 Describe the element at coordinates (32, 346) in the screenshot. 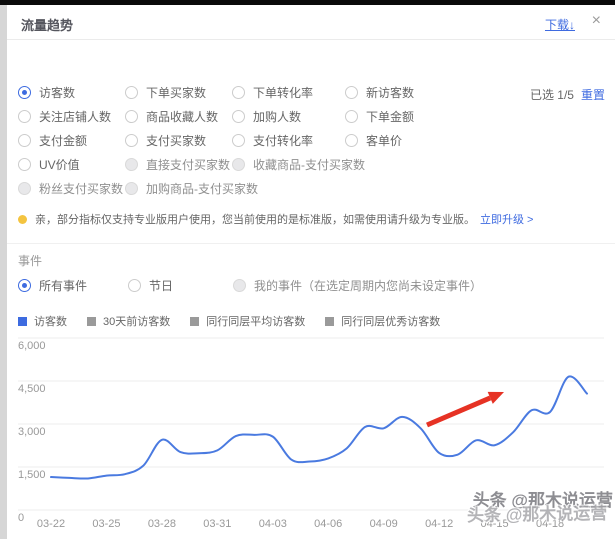

I see `y-axis-tick-label: 6,000` at that location.